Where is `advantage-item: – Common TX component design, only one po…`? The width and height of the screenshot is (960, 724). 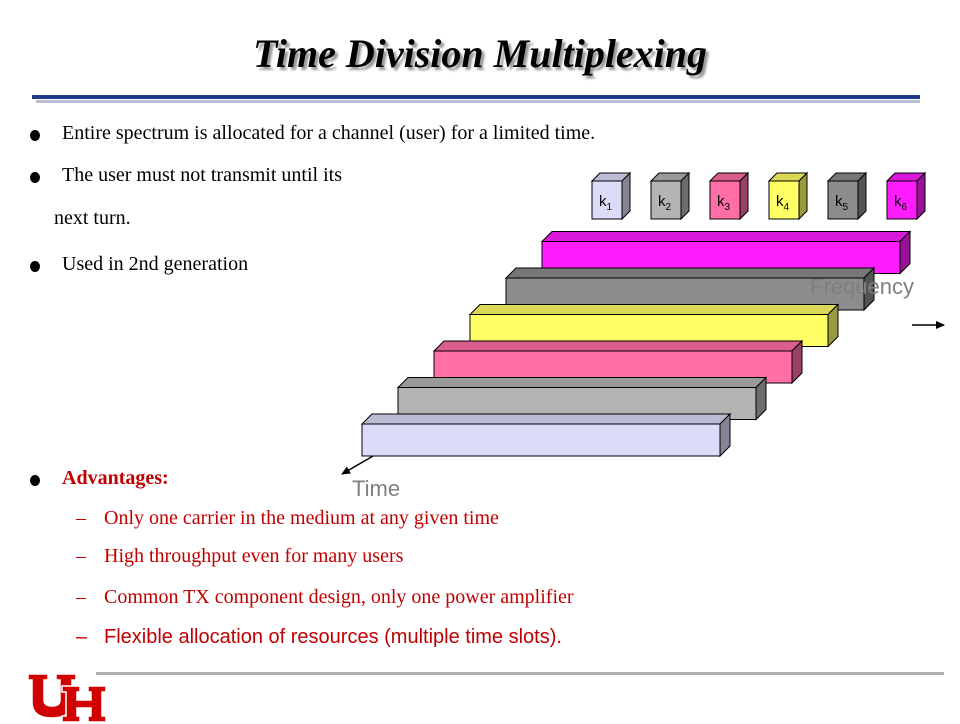 advantage-item: – Common TX component design, only one po… is located at coordinates (325, 597).